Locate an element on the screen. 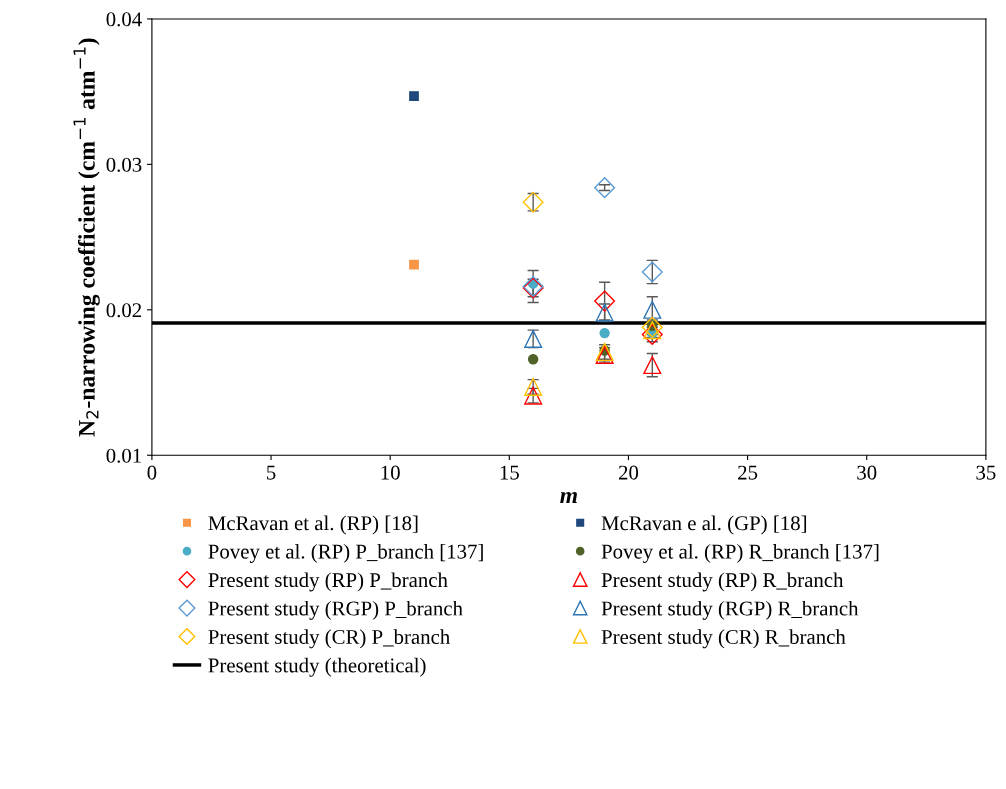 The image size is (1006, 789). legend-label: Present study (RP) P_branch is located at coordinates (328, 582).